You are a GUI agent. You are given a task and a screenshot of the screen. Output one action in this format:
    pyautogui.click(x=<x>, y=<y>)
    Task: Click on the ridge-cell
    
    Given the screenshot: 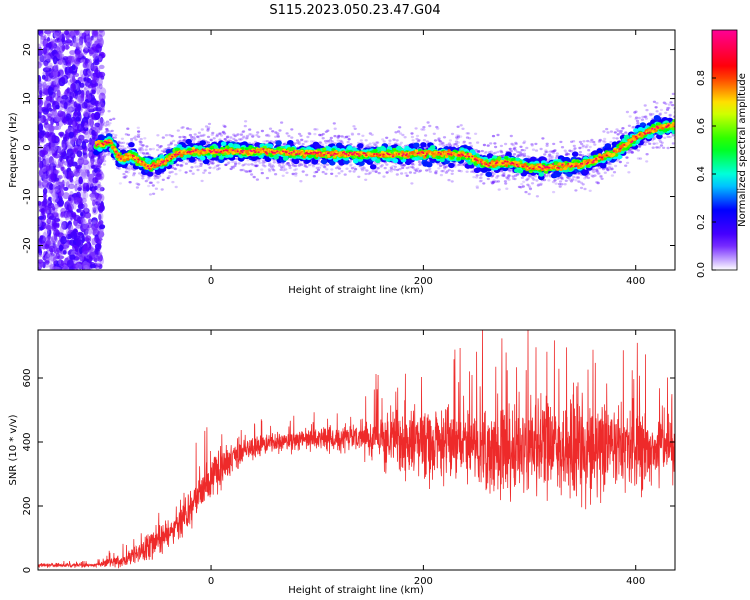 What is the action you would take?
    pyautogui.click(x=202, y=143)
    